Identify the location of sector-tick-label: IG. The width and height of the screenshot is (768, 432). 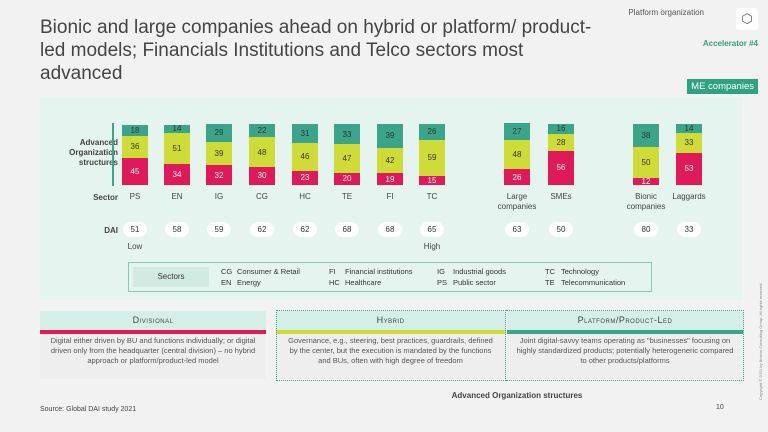
(219, 196).